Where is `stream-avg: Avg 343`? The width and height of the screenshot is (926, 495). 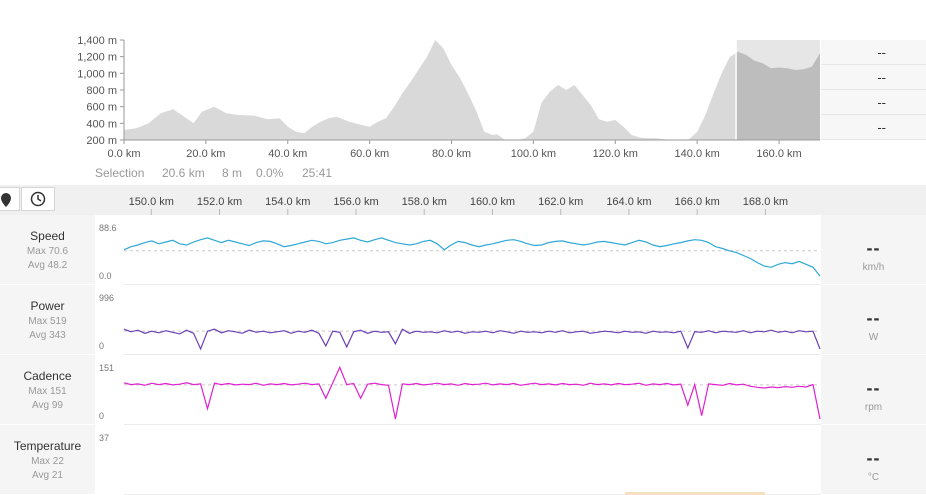
stream-avg: Avg 343 is located at coordinates (47, 335).